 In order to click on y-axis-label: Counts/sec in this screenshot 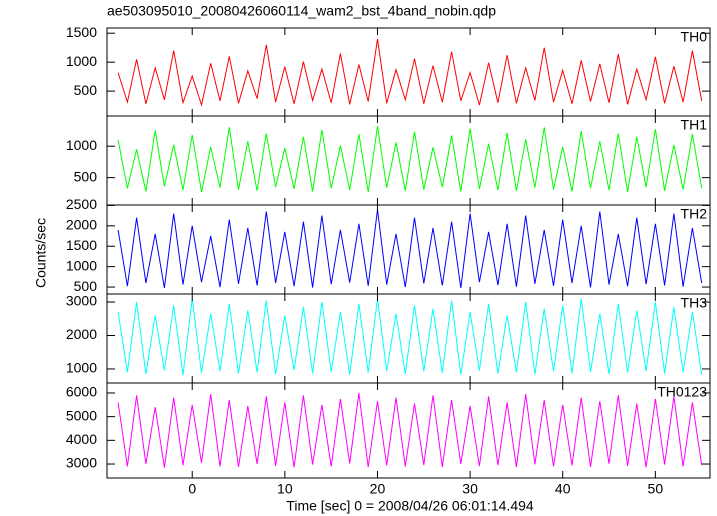, I will do `click(41, 253)`.